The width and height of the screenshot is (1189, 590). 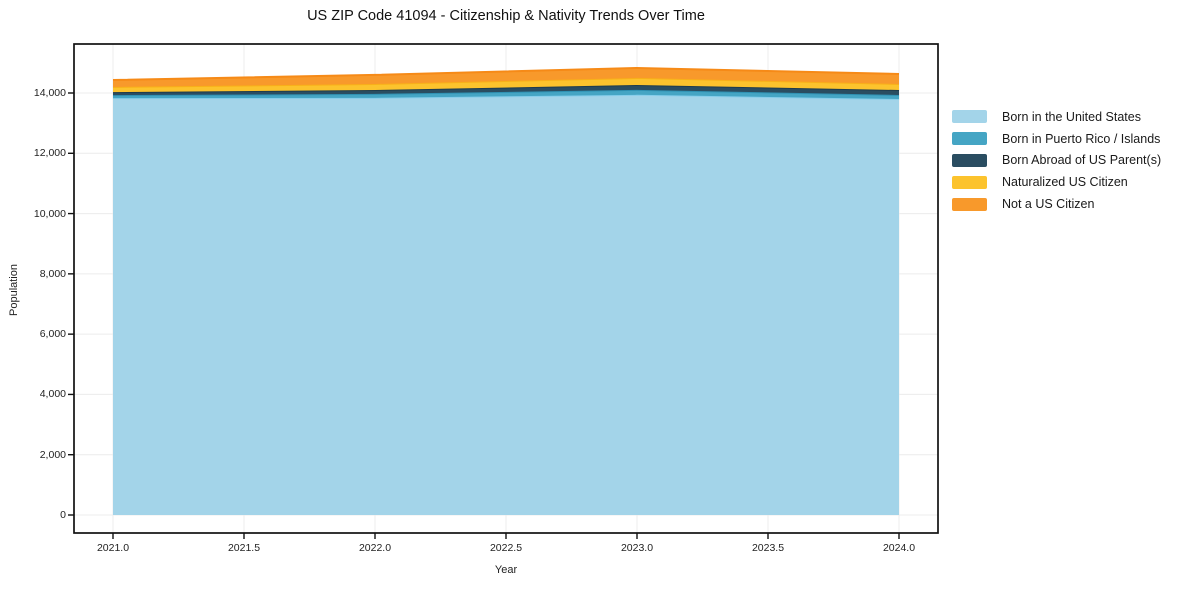 I want to click on x-axis-label: Year, so click(x=506, y=570).